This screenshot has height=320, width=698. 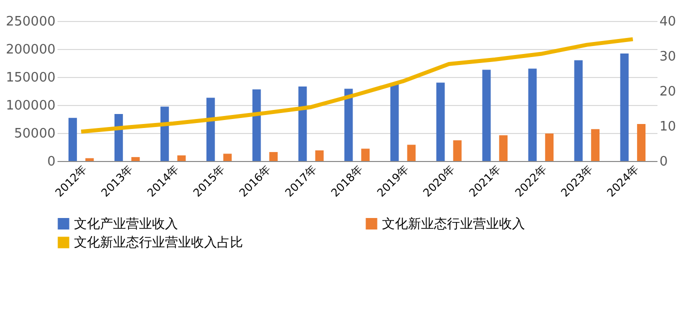 What do you see at coordinates (158, 243) in the screenshot?
I see `legend-label: 文化新业态行业营业收入占比` at bounding box center [158, 243].